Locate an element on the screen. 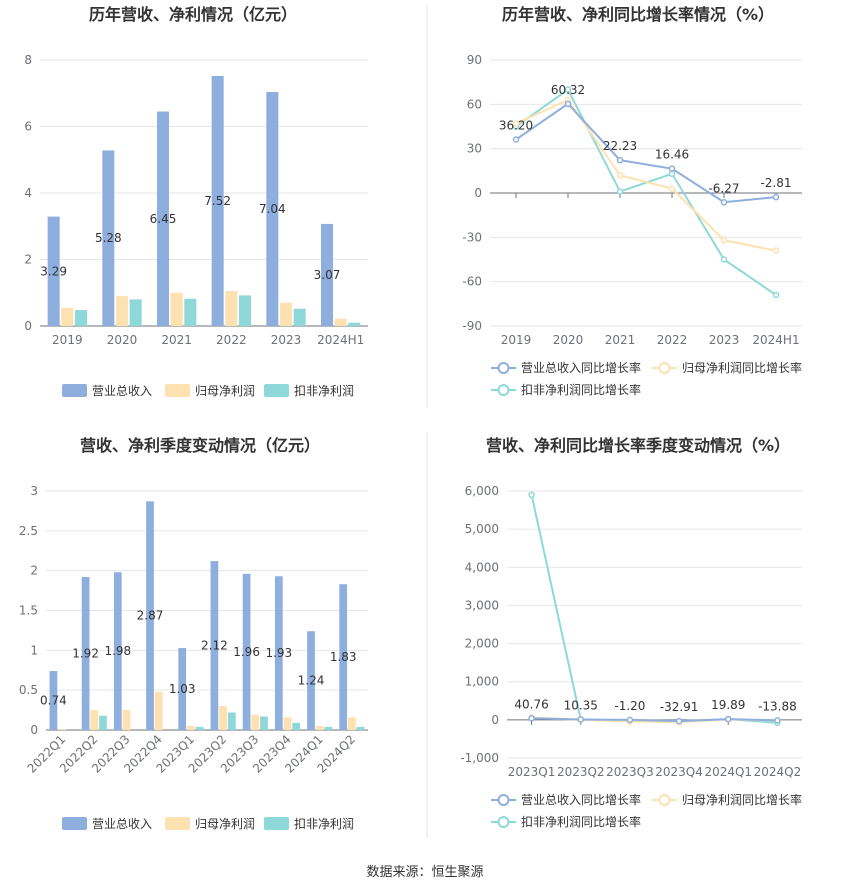  y-tick-label: 30 is located at coordinates (474, 149).